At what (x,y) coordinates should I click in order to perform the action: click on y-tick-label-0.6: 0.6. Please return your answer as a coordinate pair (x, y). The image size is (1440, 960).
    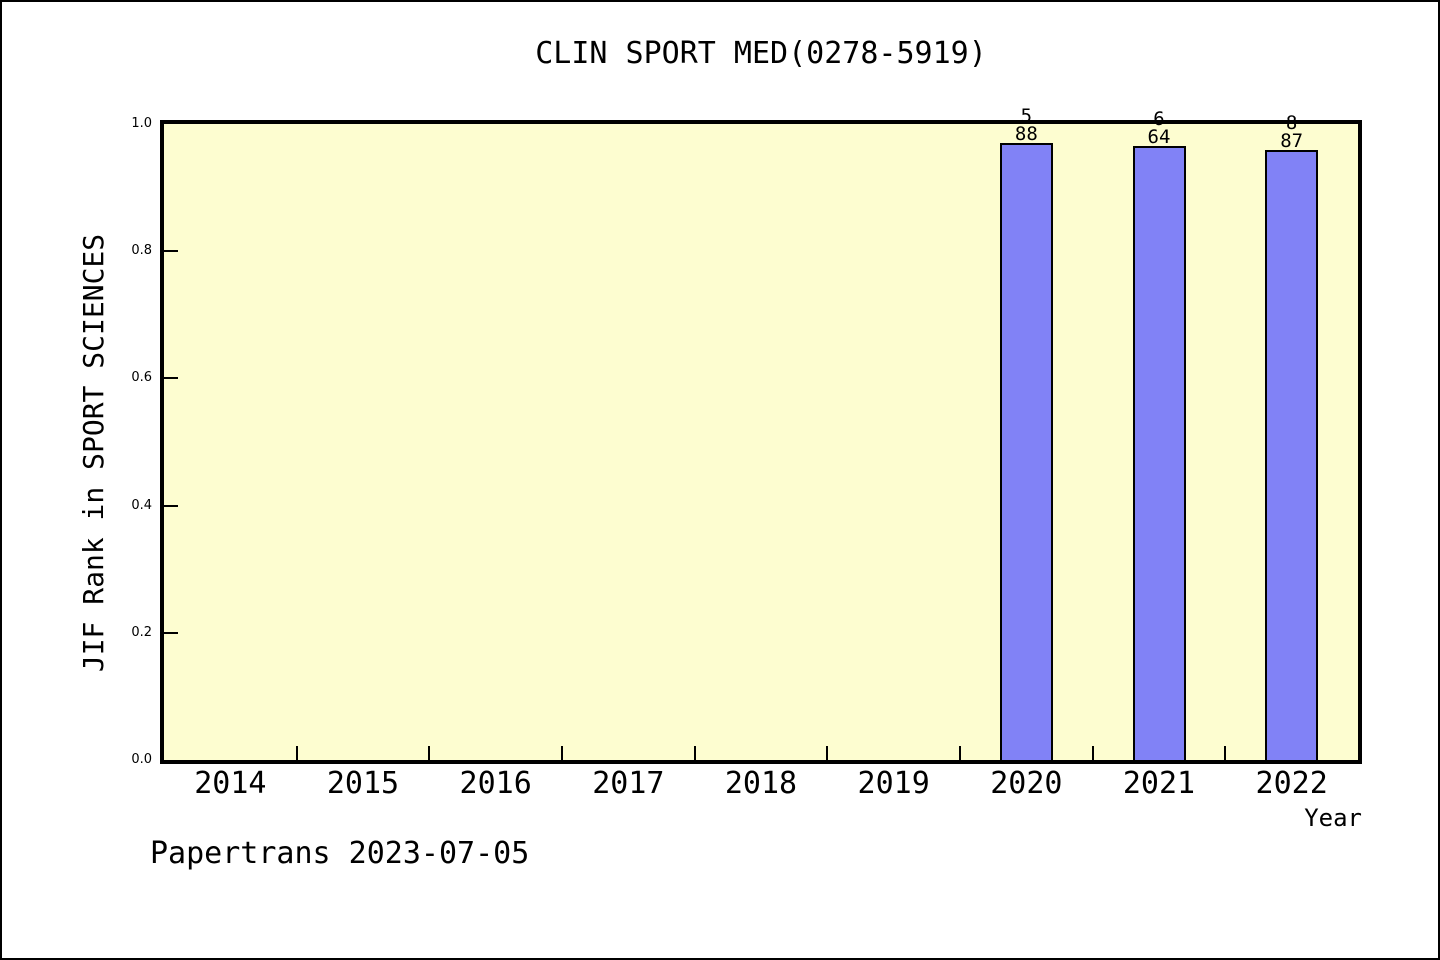
    Looking at the image, I should click on (141, 378).